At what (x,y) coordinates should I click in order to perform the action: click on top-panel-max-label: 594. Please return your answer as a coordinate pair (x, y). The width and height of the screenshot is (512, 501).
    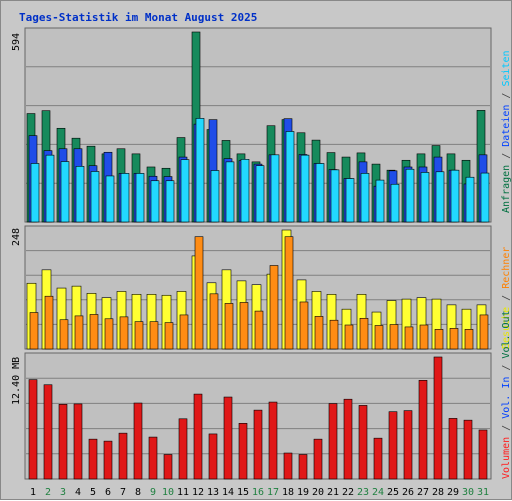
    Looking at the image, I should click on (16, 42).